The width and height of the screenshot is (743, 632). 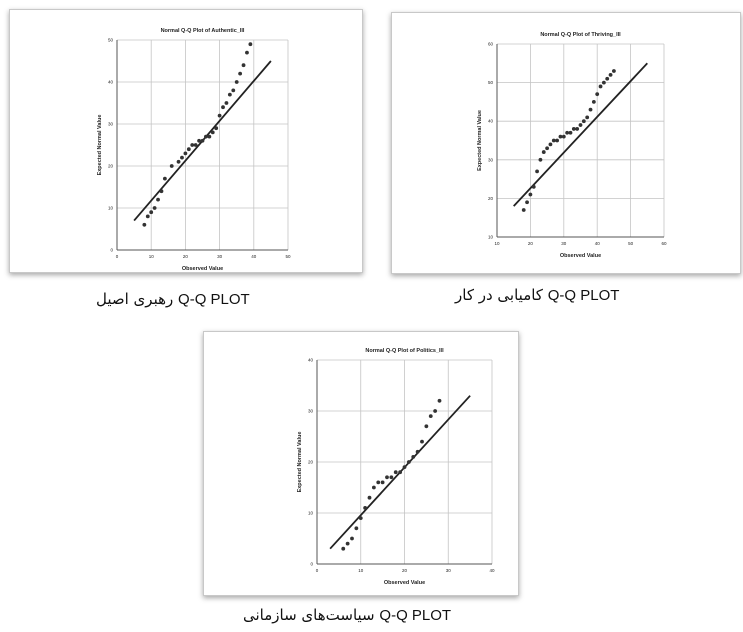 What do you see at coordinates (311, 513) in the screenshot?
I see `y-tick-label: 10` at bounding box center [311, 513].